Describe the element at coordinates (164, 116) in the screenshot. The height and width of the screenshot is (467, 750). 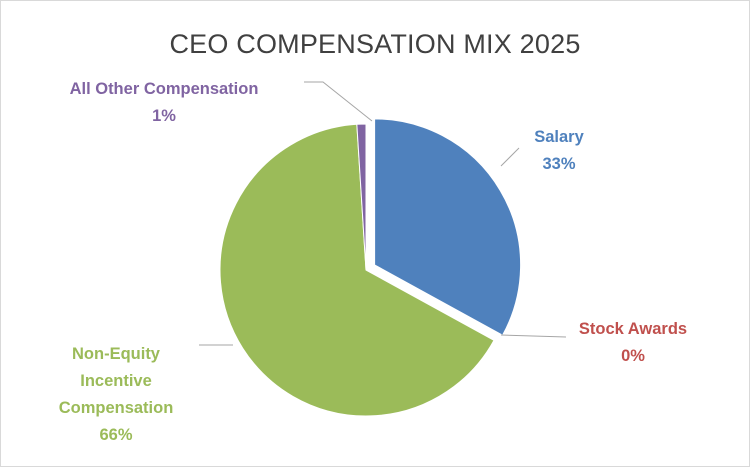
I see `label-all-other-compensation-value: 1%` at that location.